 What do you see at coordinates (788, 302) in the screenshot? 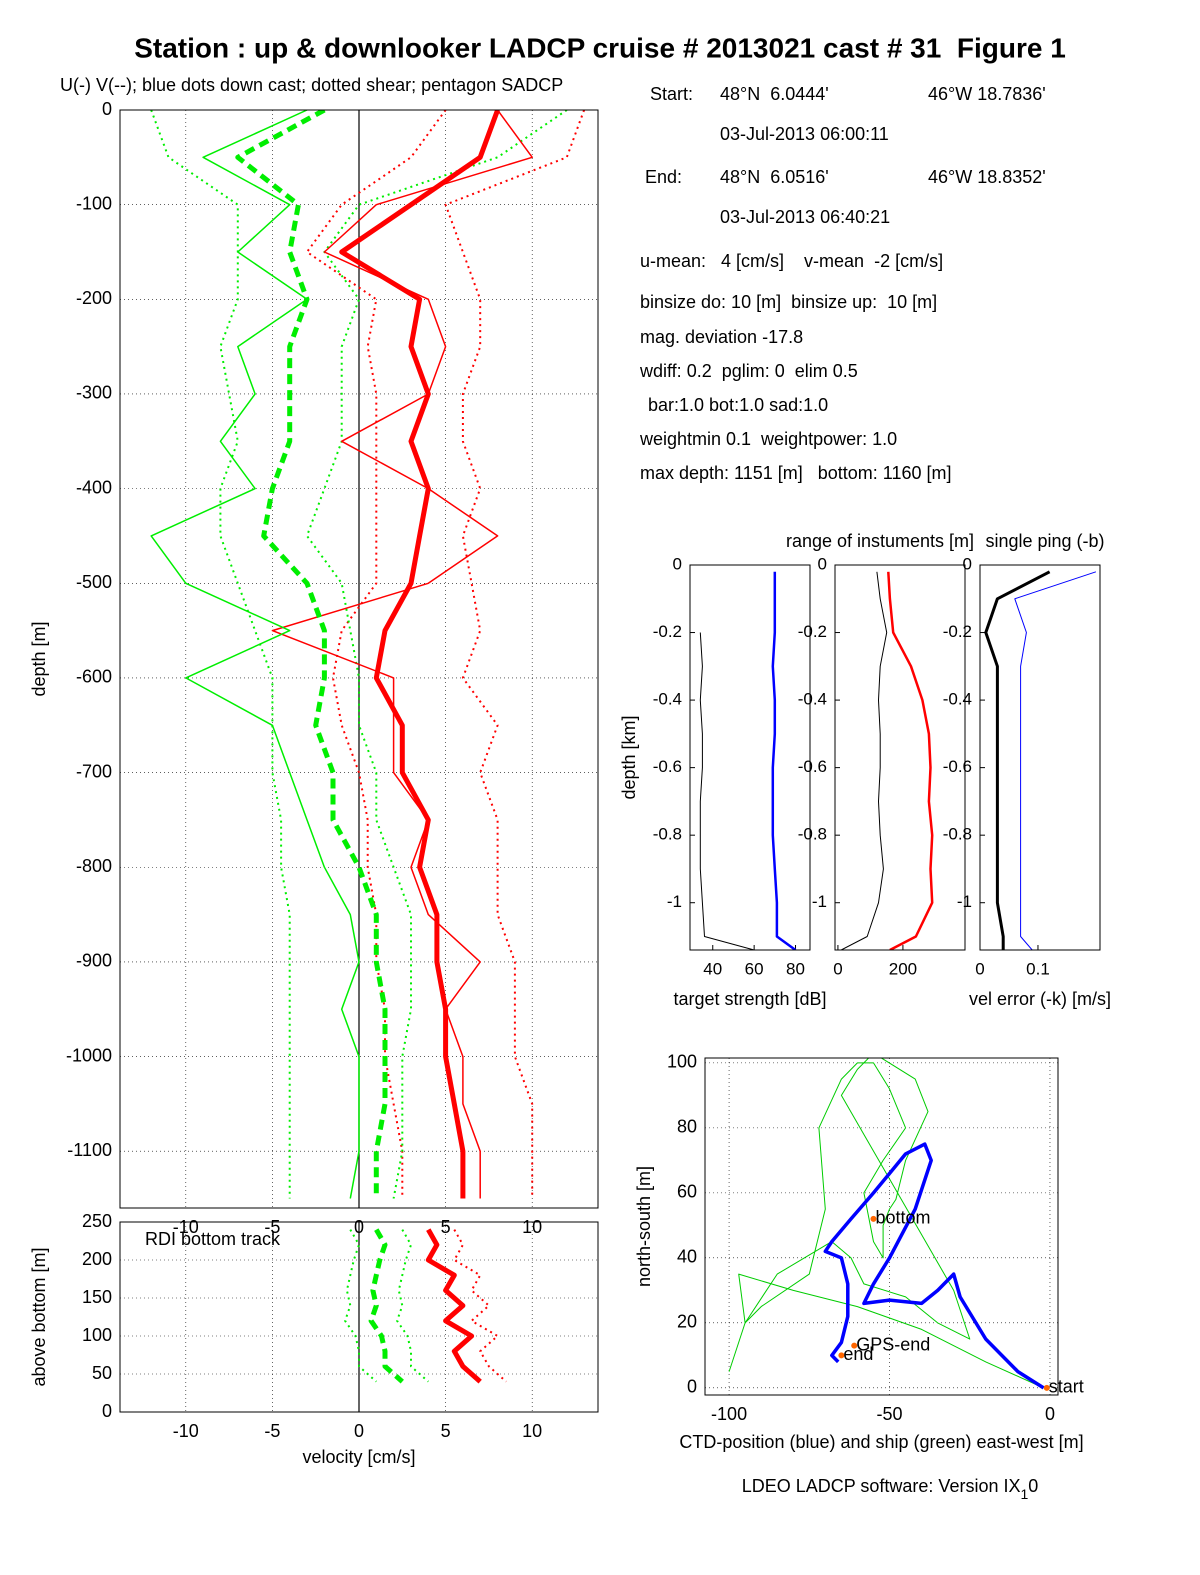
I see `info-text: binsize do: 10 [m] binsize up: 10 [m]` at bounding box center [788, 302].